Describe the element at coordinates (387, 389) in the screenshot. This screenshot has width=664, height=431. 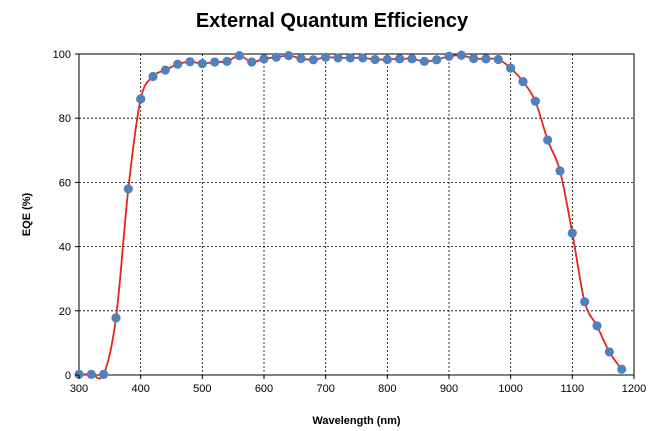
I see `x-tick-label: 800` at that location.